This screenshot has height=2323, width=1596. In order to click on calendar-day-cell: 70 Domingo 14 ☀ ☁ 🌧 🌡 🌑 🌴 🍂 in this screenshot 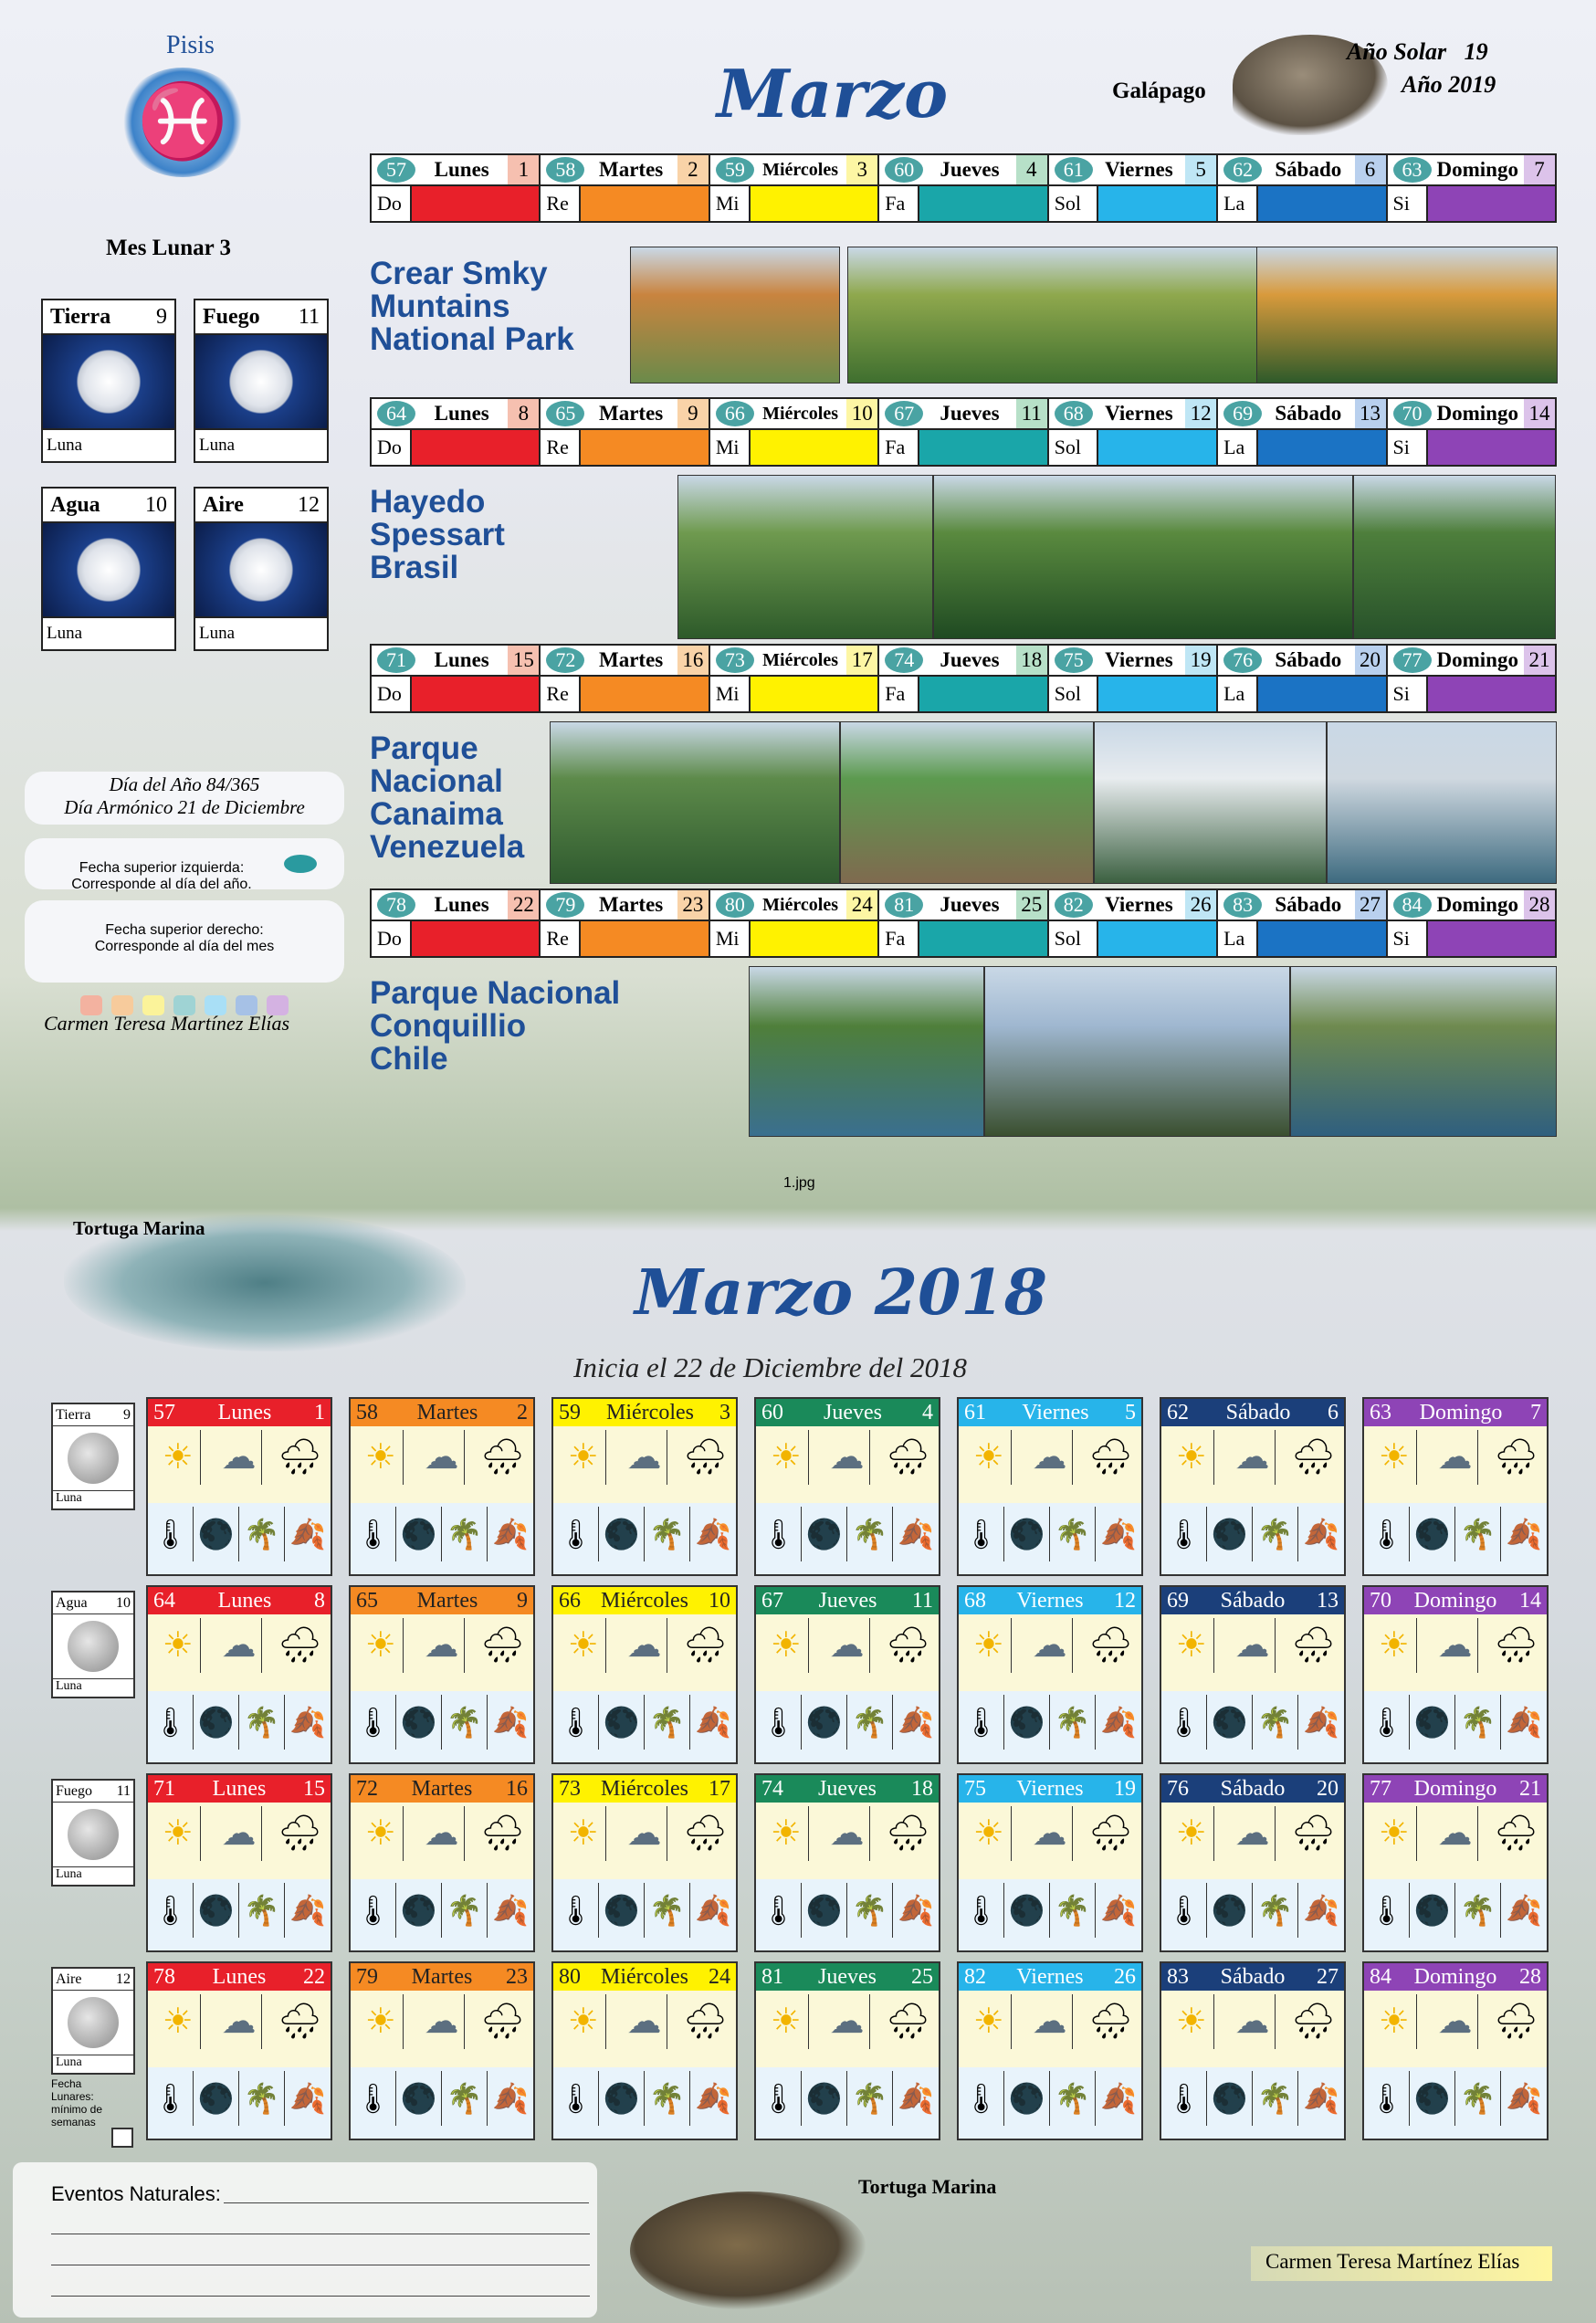, I will do `click(1455, 1674)`.